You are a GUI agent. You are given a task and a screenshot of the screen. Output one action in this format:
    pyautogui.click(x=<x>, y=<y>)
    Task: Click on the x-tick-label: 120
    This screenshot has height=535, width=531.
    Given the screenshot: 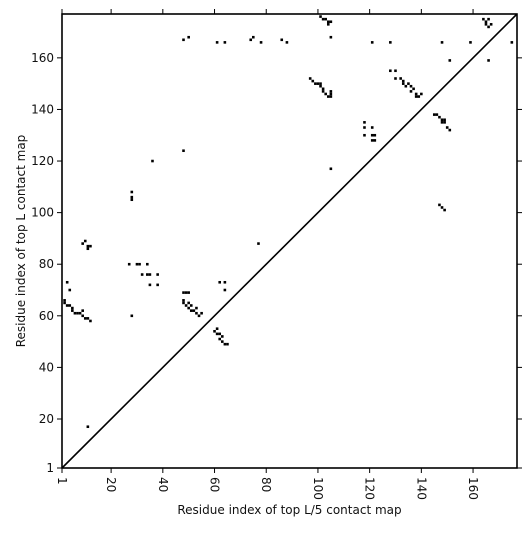 What is the action you would take?
    pyautogui.click(x=370, y=488)
    